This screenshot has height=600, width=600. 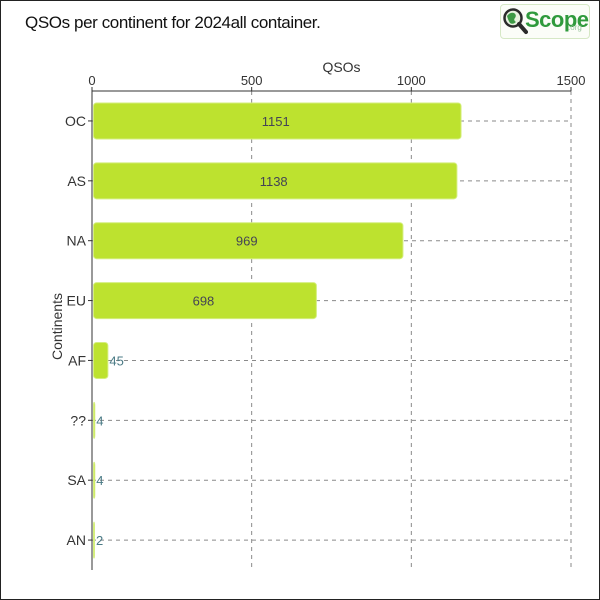 I want to click on bar-value-label: 698, so click(x=204, y=301).